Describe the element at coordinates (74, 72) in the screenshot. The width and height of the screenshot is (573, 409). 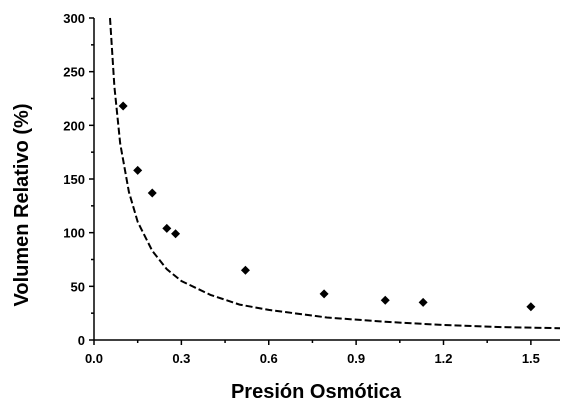
I see `y-tick-label: 250` at that location.